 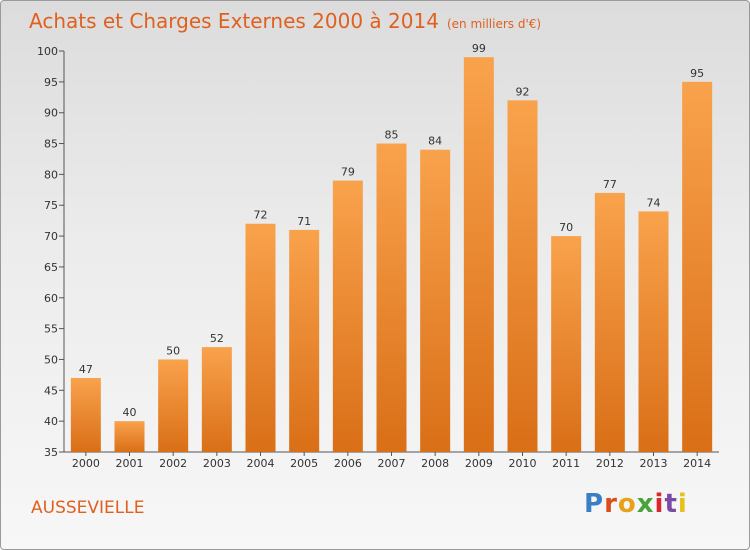 What do you see at coordinates (609, 322) in the screenshot?
I see `bar-2012` at bounding box center [609, 322].